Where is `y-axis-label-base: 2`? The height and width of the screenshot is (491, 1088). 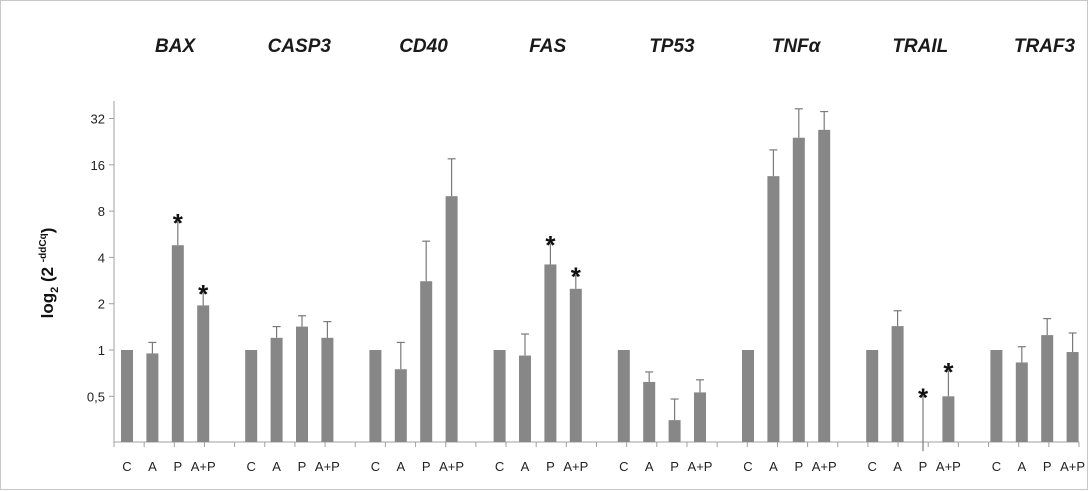 y-axis-label-base: 2 is located at coordinates (55, 290).